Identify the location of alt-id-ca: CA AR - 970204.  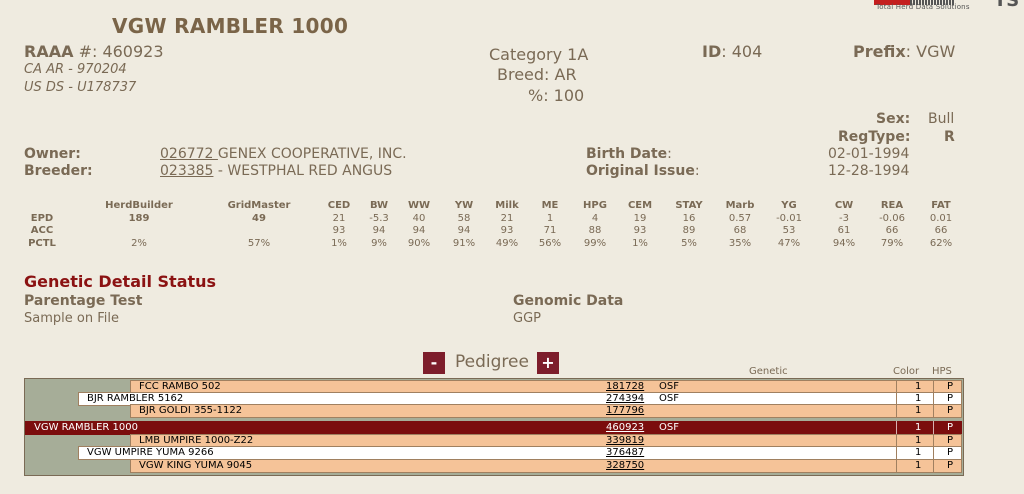
(75, 69).